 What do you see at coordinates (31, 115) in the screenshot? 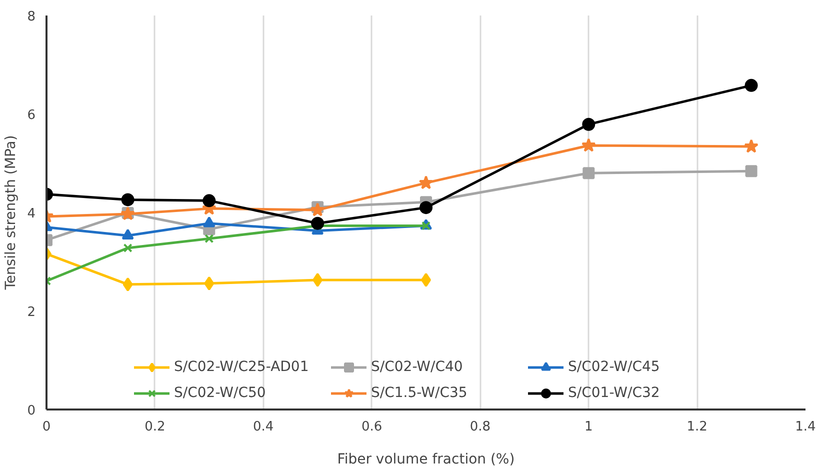
I see `y-tick-label: 6` at bounding box center [31, 115].